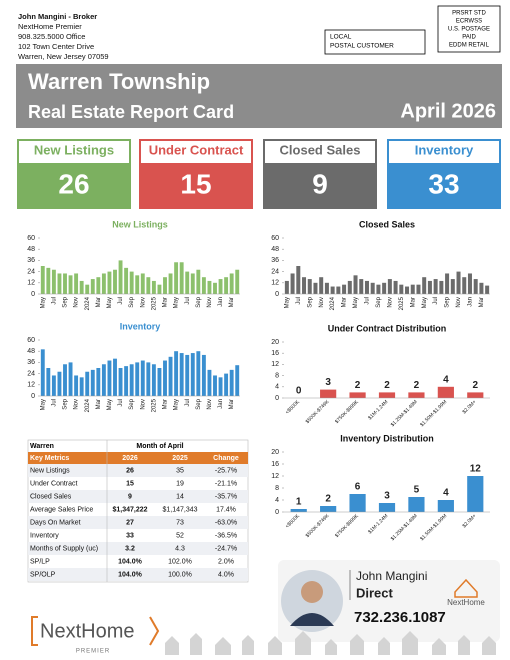  Describe the element at coordinates (226, 496) in the screenshot. I see `table-cell: -35.7%` at that location.